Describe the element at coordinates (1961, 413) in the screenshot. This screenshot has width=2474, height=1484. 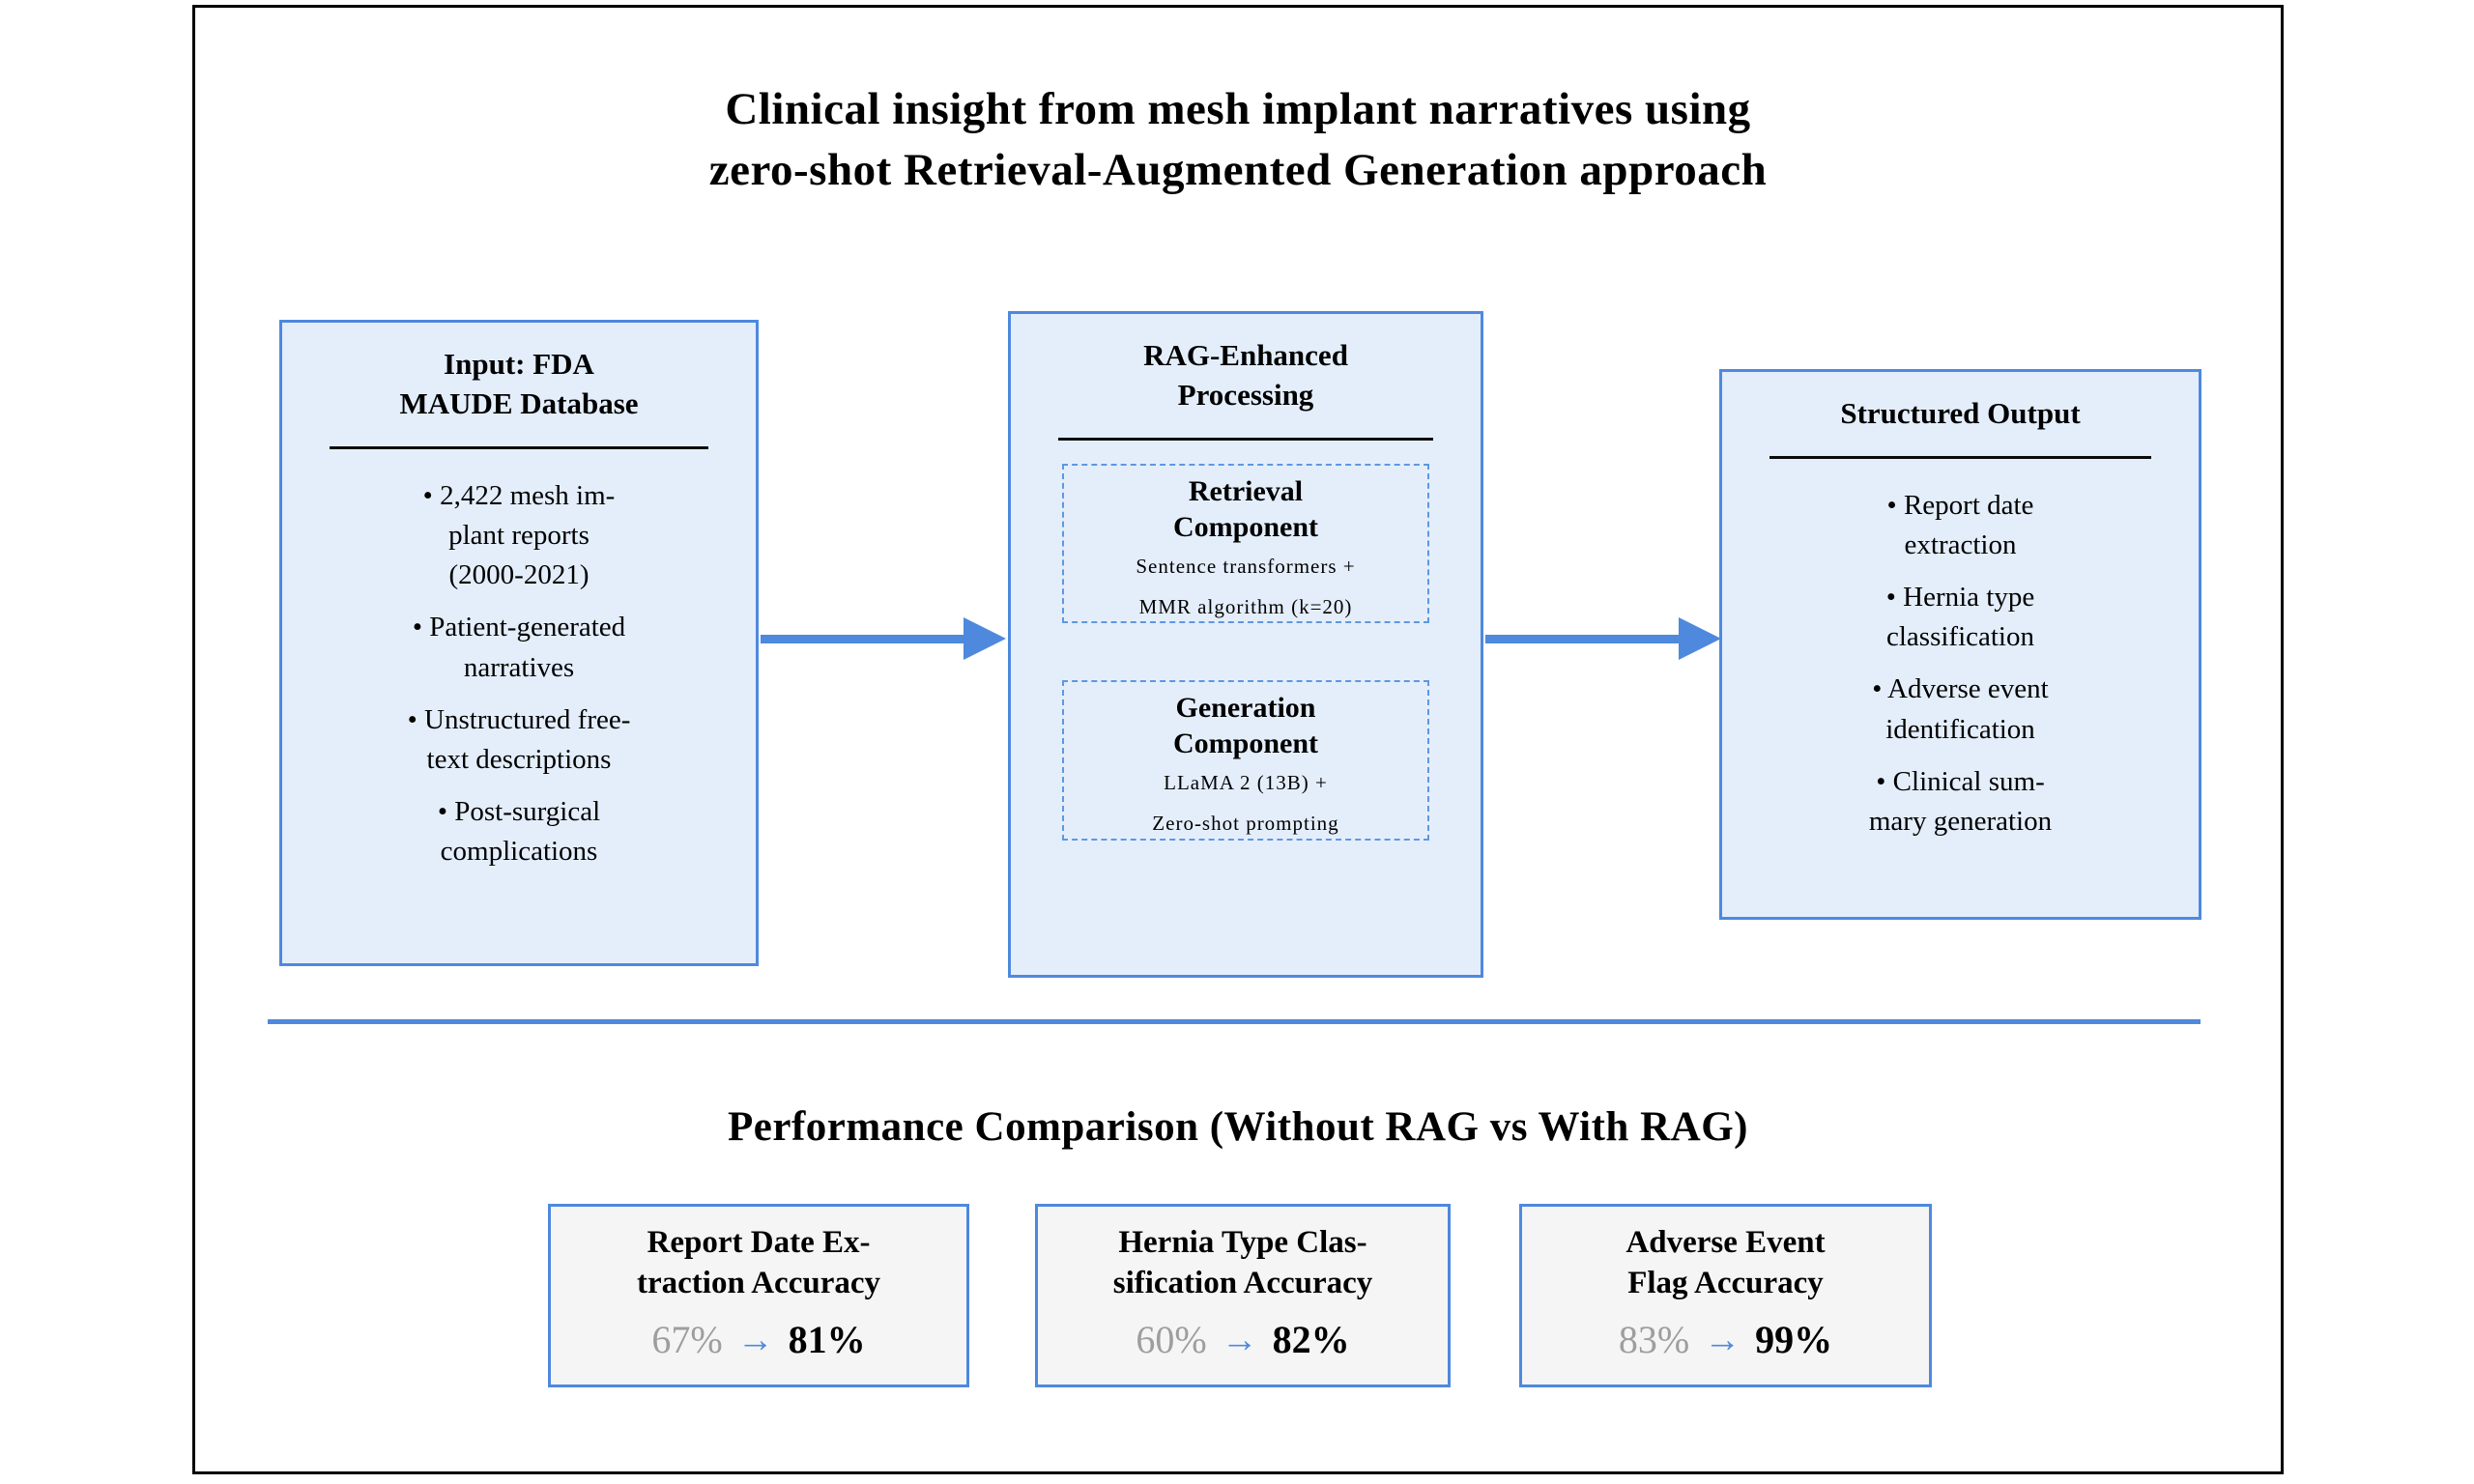
I see `output-box-title: Structured Output` at that location.